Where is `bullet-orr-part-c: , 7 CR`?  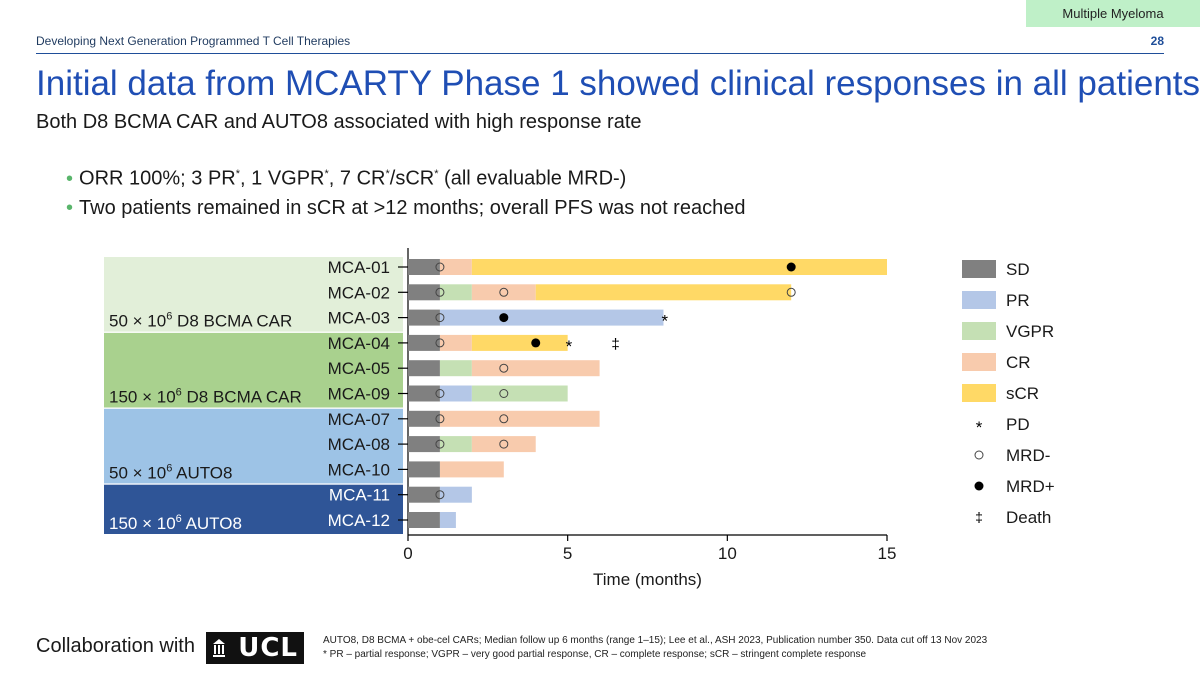 bullet-orr-part-c: , 7 CR is located at coordinates (357, 178).